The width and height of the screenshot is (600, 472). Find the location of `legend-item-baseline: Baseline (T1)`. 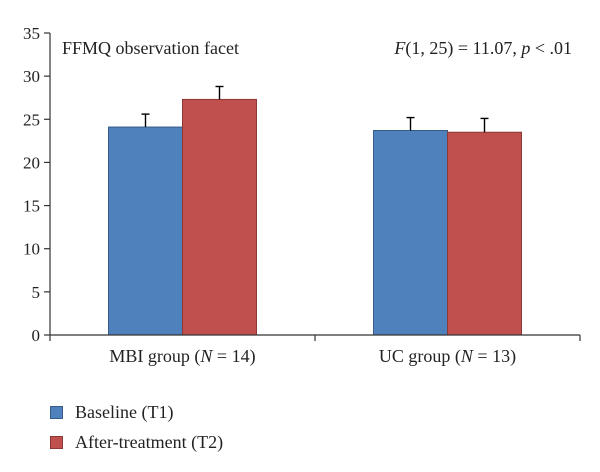

legend-item-baseline: Baseline (T1) is located at coordinates (136, 412).